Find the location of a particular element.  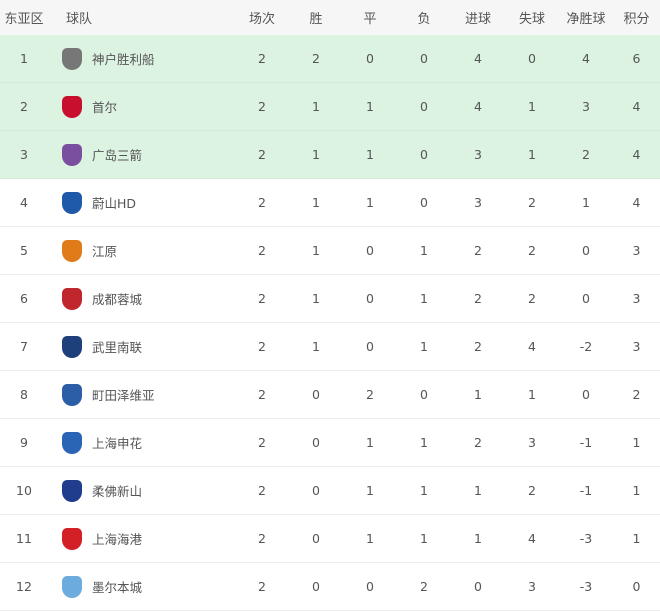

team-name: 柔佛新山 is located at coordinates (117, 491).